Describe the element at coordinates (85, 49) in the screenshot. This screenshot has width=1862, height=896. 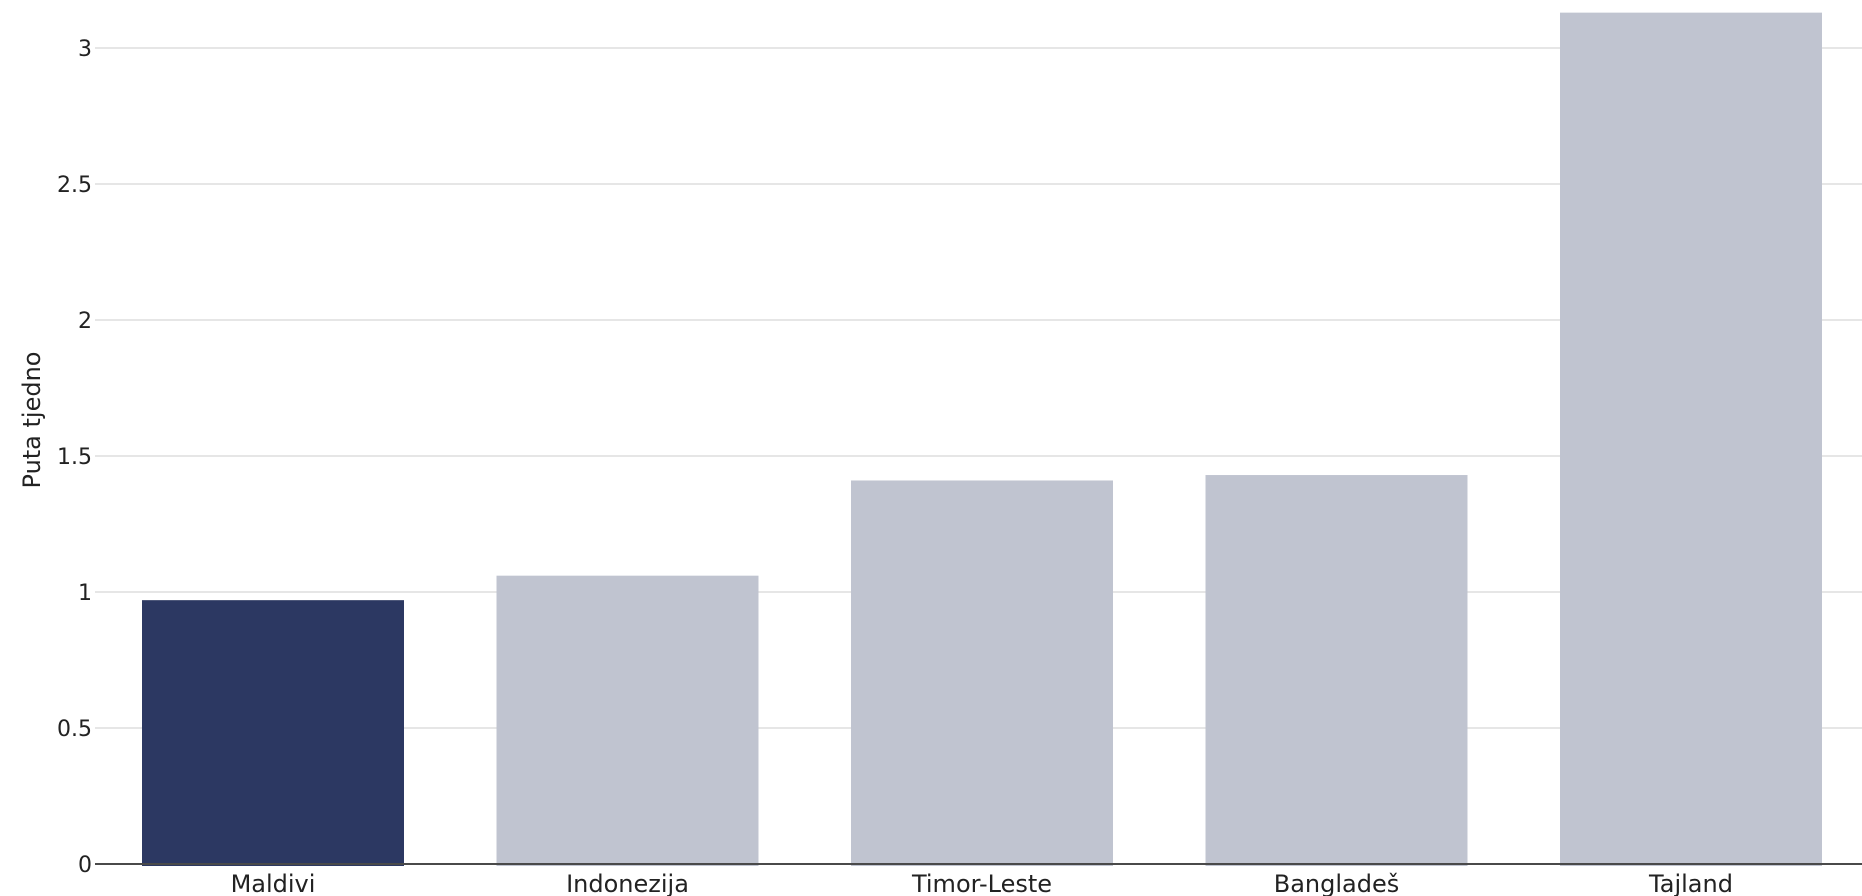
I see `y-tick-label: 3` at that location.